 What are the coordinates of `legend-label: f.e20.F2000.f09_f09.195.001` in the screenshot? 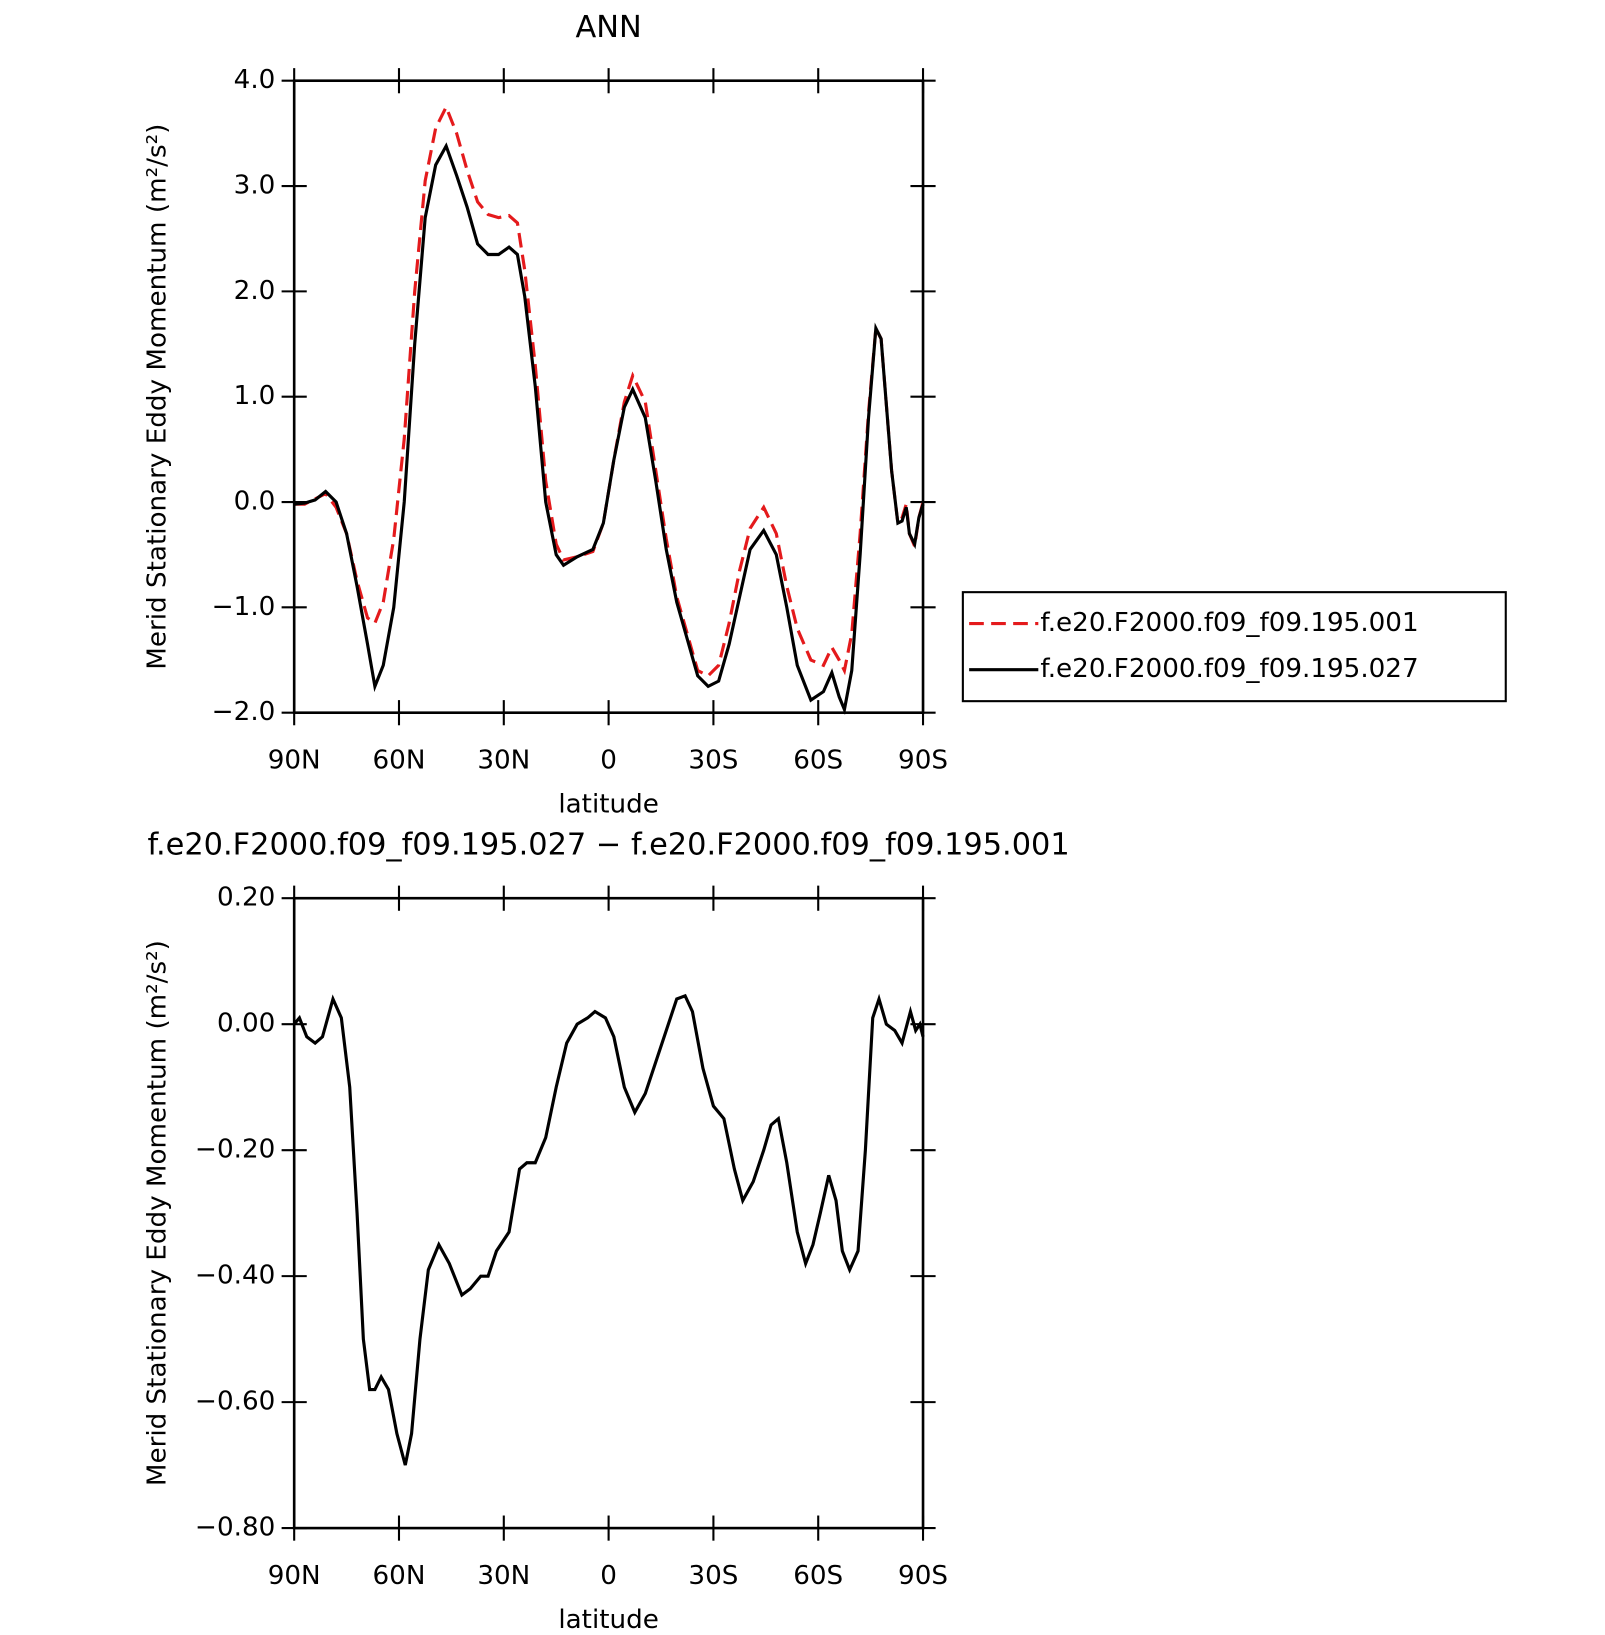 It's located at (1229, 623).